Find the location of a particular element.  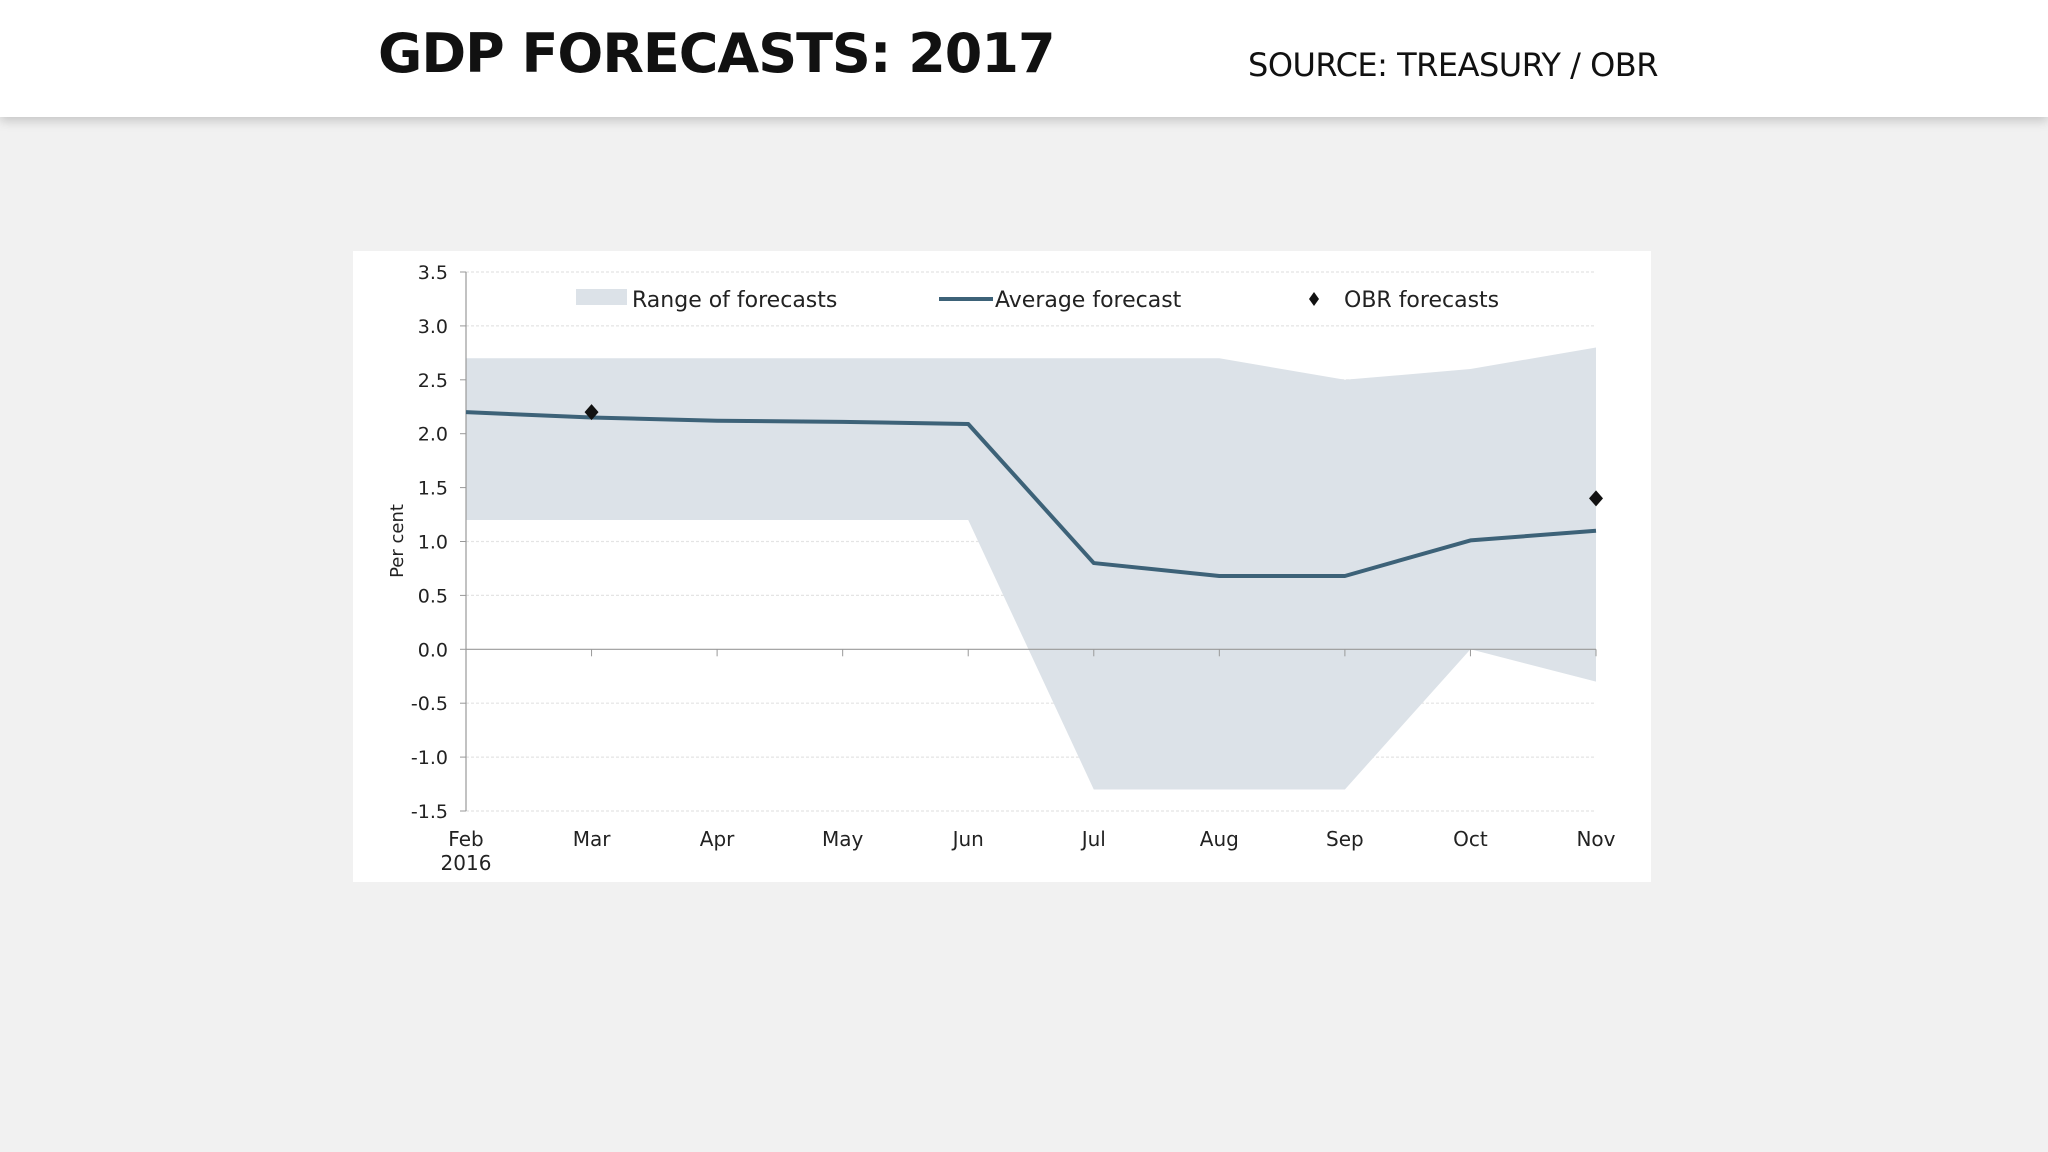

y-tick-label: -1.5 is located at coordinates (429, 812).